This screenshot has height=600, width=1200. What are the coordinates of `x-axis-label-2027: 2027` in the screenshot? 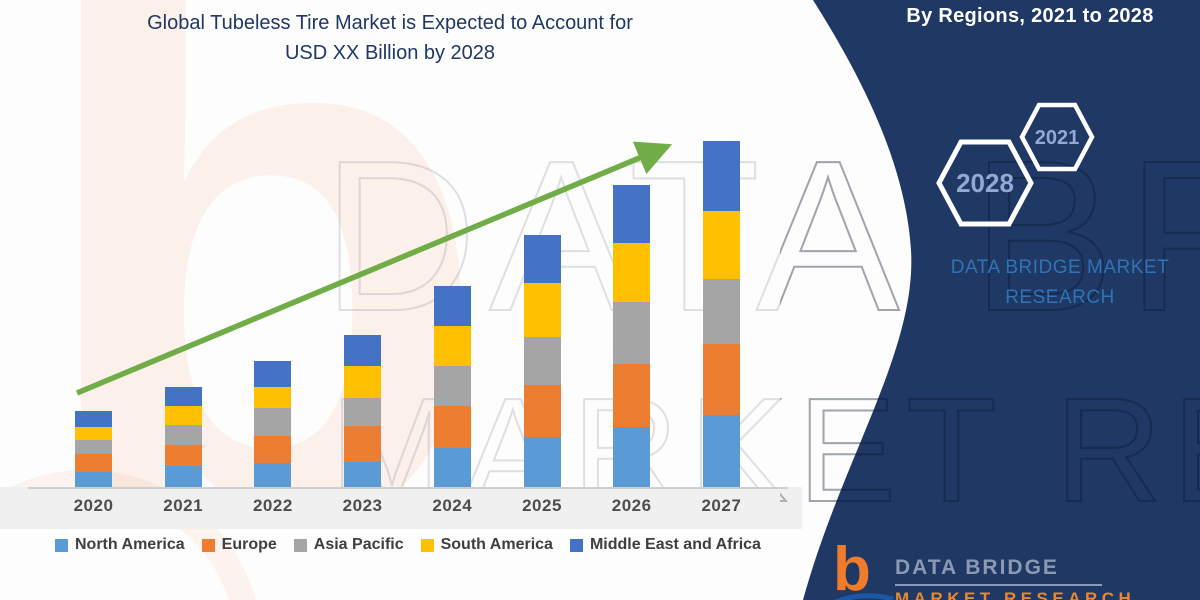 It's located at (721, 505).